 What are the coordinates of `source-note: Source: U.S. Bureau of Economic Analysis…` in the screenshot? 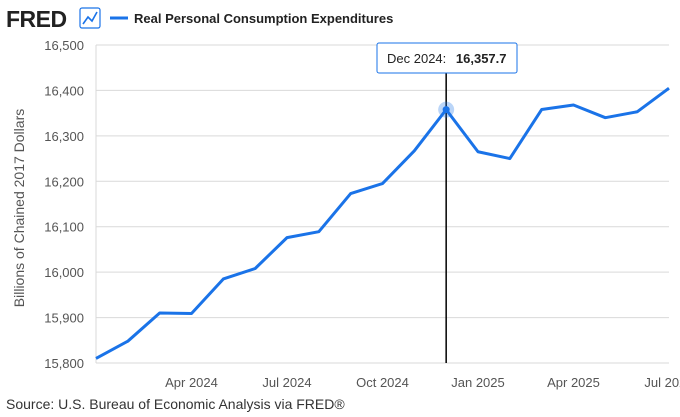 It's located at (175, 404).